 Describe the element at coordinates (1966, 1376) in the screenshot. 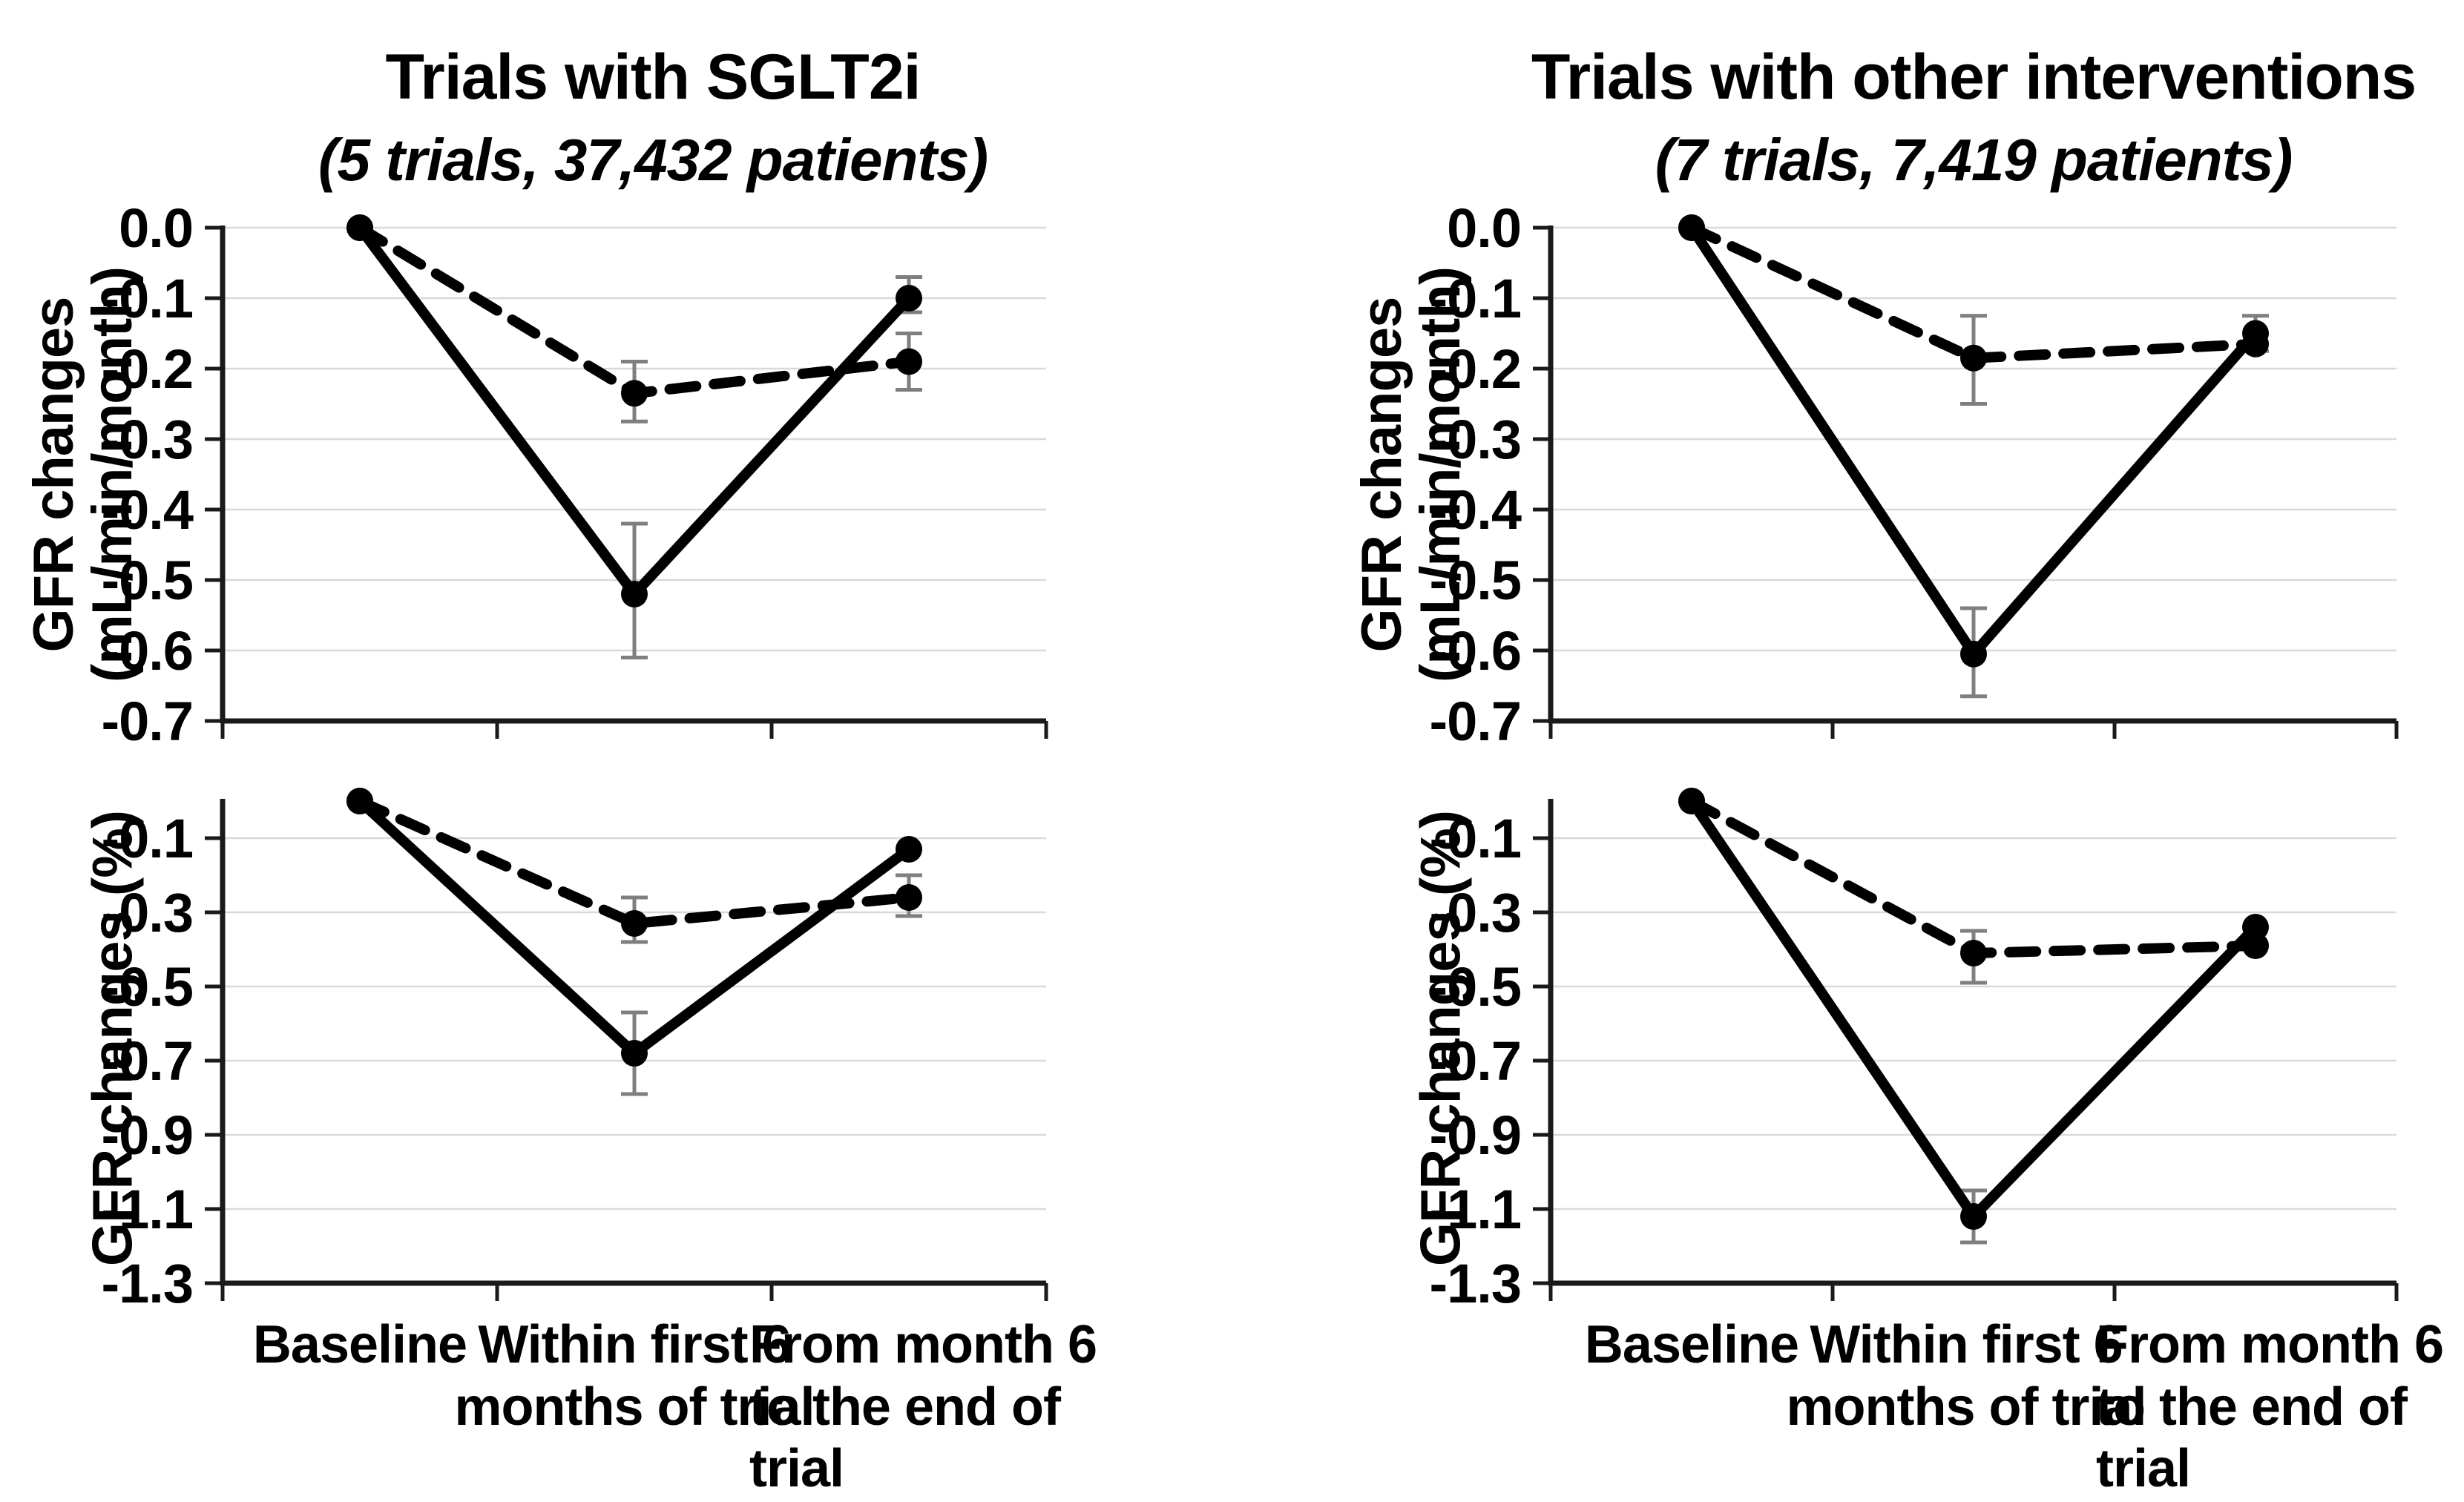

I see `x-tick-label-first6-right: Within first 6 months of trial` at that location.